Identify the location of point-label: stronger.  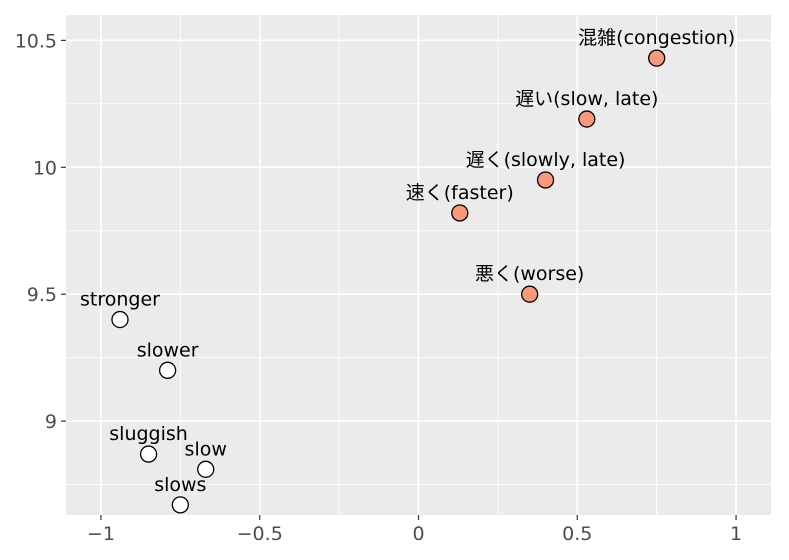
(120, 300).